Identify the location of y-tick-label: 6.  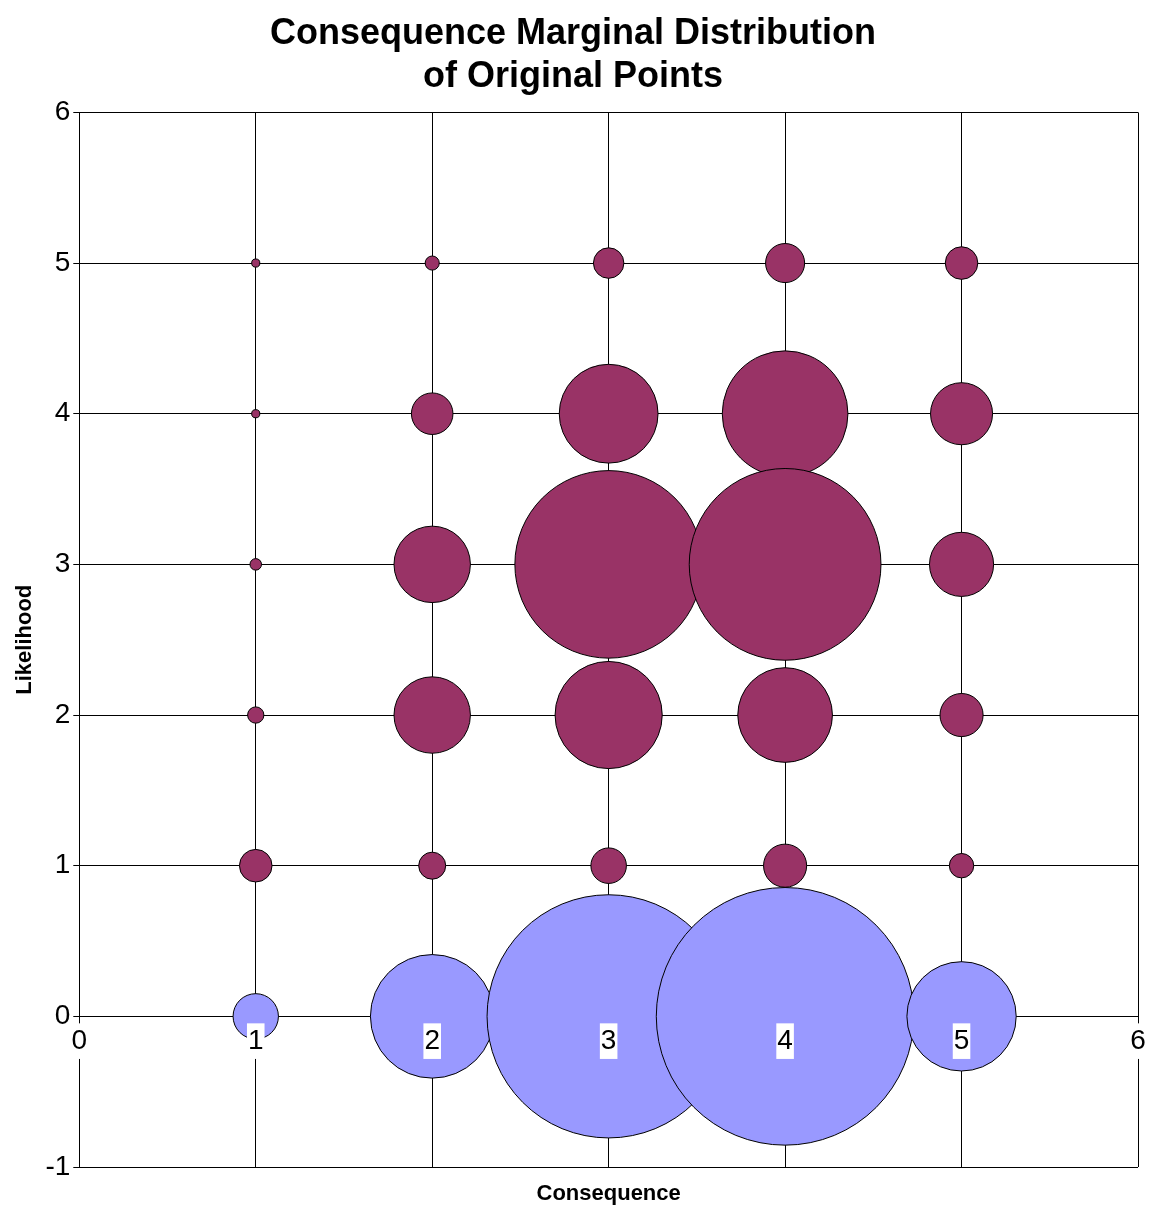
(62, 111).